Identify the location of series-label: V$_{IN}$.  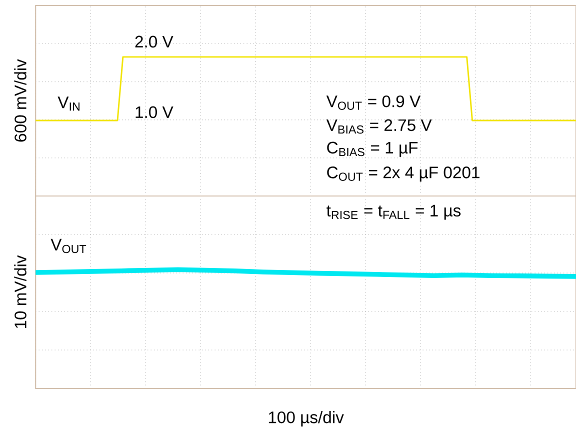
(69, 103).